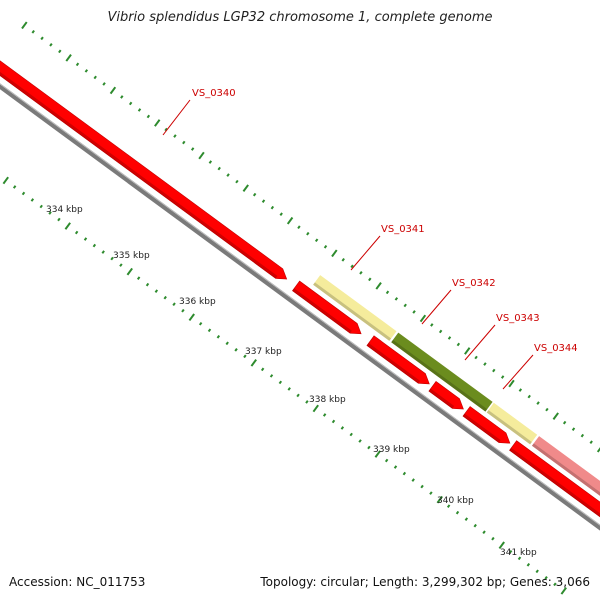 Image resolution: width=600 pixels, height=600 pixels. What do you see at coordinates (455, 501) in the screenshot?
I see `tick-label-340-kbp: 340 kbp` at bounding box center [455, 501].